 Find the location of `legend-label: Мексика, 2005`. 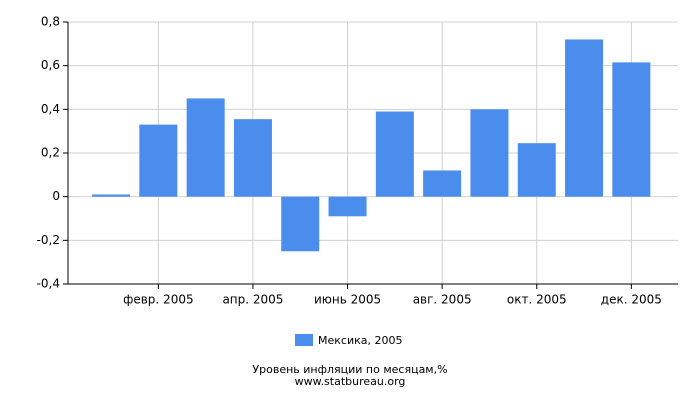

legend-label: Мексика, 2005 is located at coordinates (360, 340).